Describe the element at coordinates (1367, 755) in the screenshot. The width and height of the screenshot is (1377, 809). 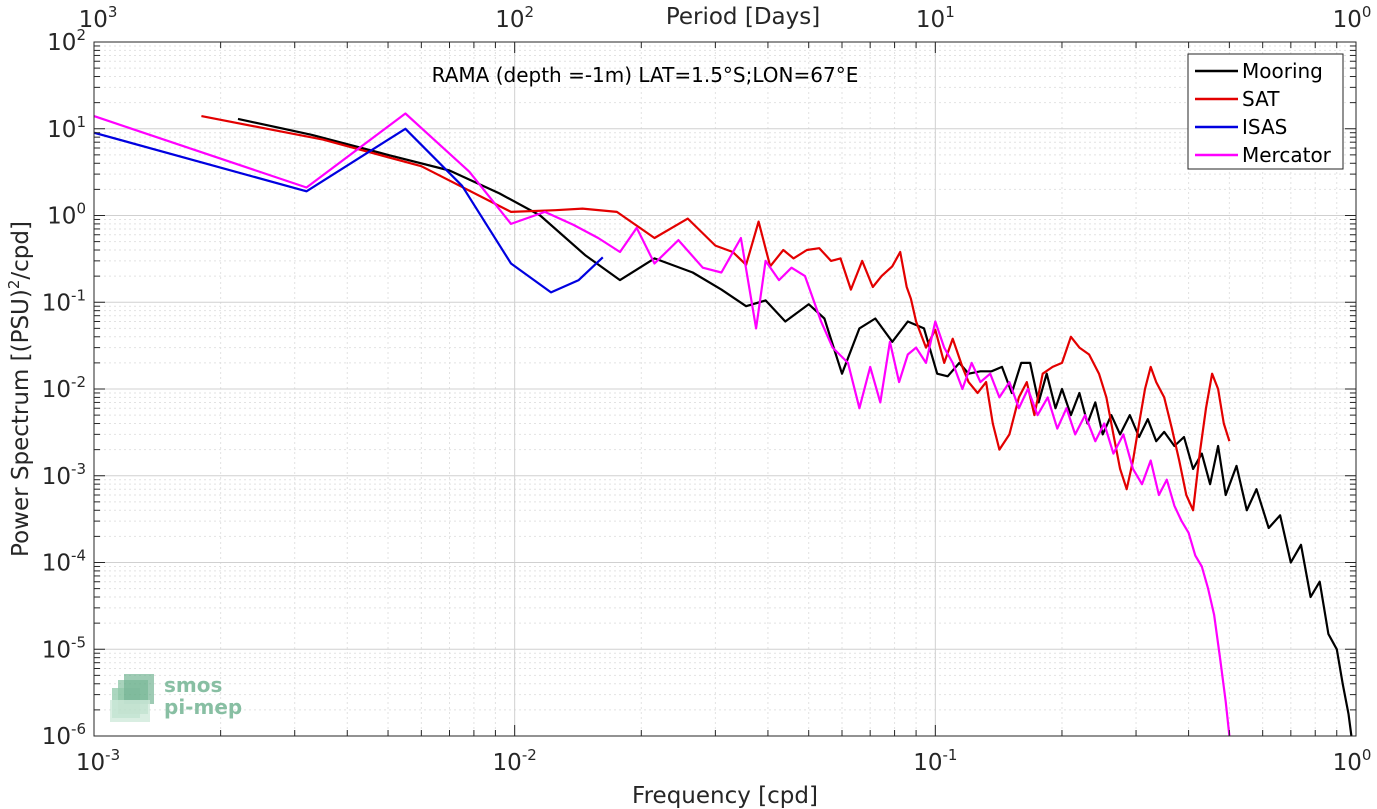
I see `x-tick-label-exp: 0` at that location.